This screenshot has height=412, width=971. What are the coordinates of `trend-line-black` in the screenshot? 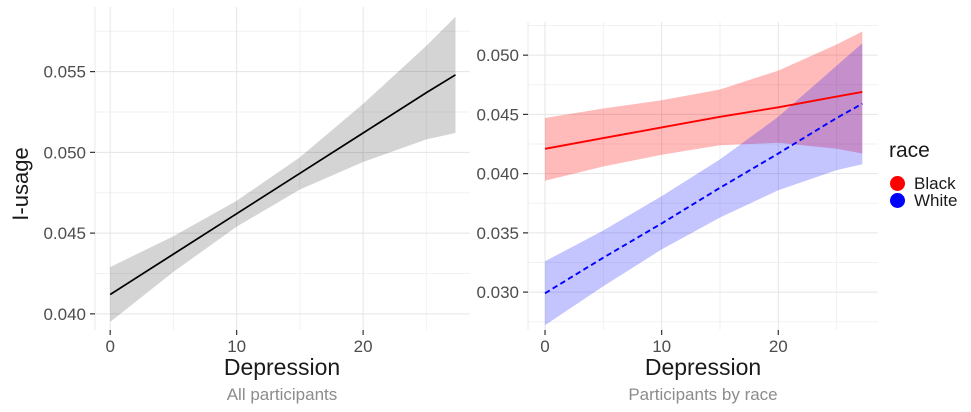 It's located at (703, 120).